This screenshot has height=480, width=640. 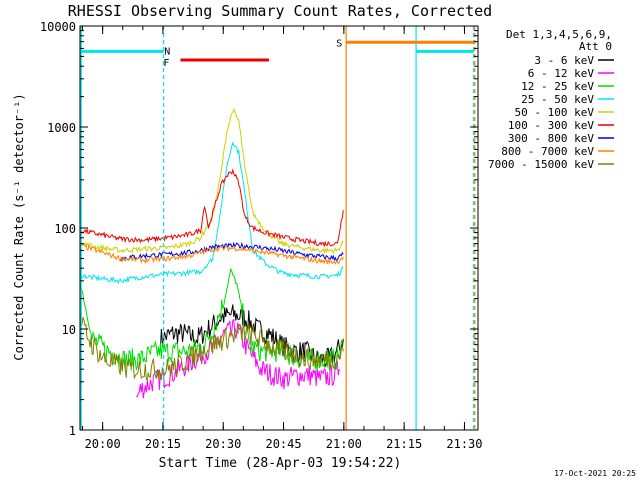 I want to click on x-tick-label: 20:45, so click(x=283, y=444).